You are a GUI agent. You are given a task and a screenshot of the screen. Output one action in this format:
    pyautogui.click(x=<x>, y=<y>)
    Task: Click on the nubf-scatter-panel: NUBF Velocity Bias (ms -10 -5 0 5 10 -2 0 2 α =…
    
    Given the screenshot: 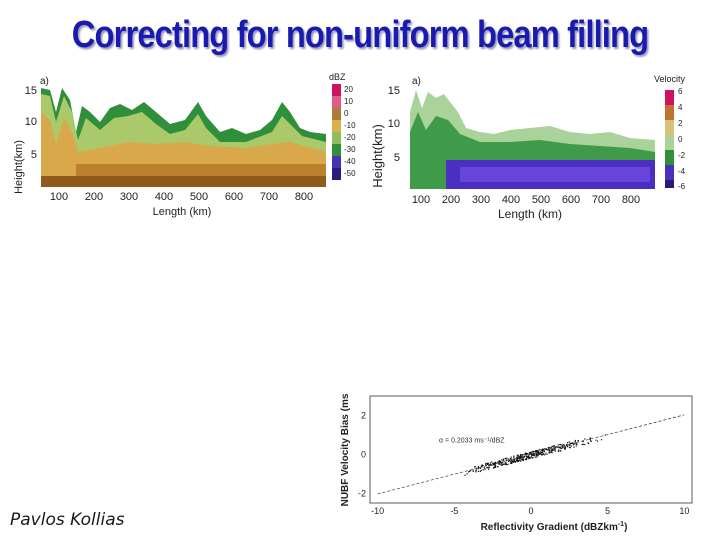 What is the action you would take?
    pyautogui.click(x=516, y=463)
    